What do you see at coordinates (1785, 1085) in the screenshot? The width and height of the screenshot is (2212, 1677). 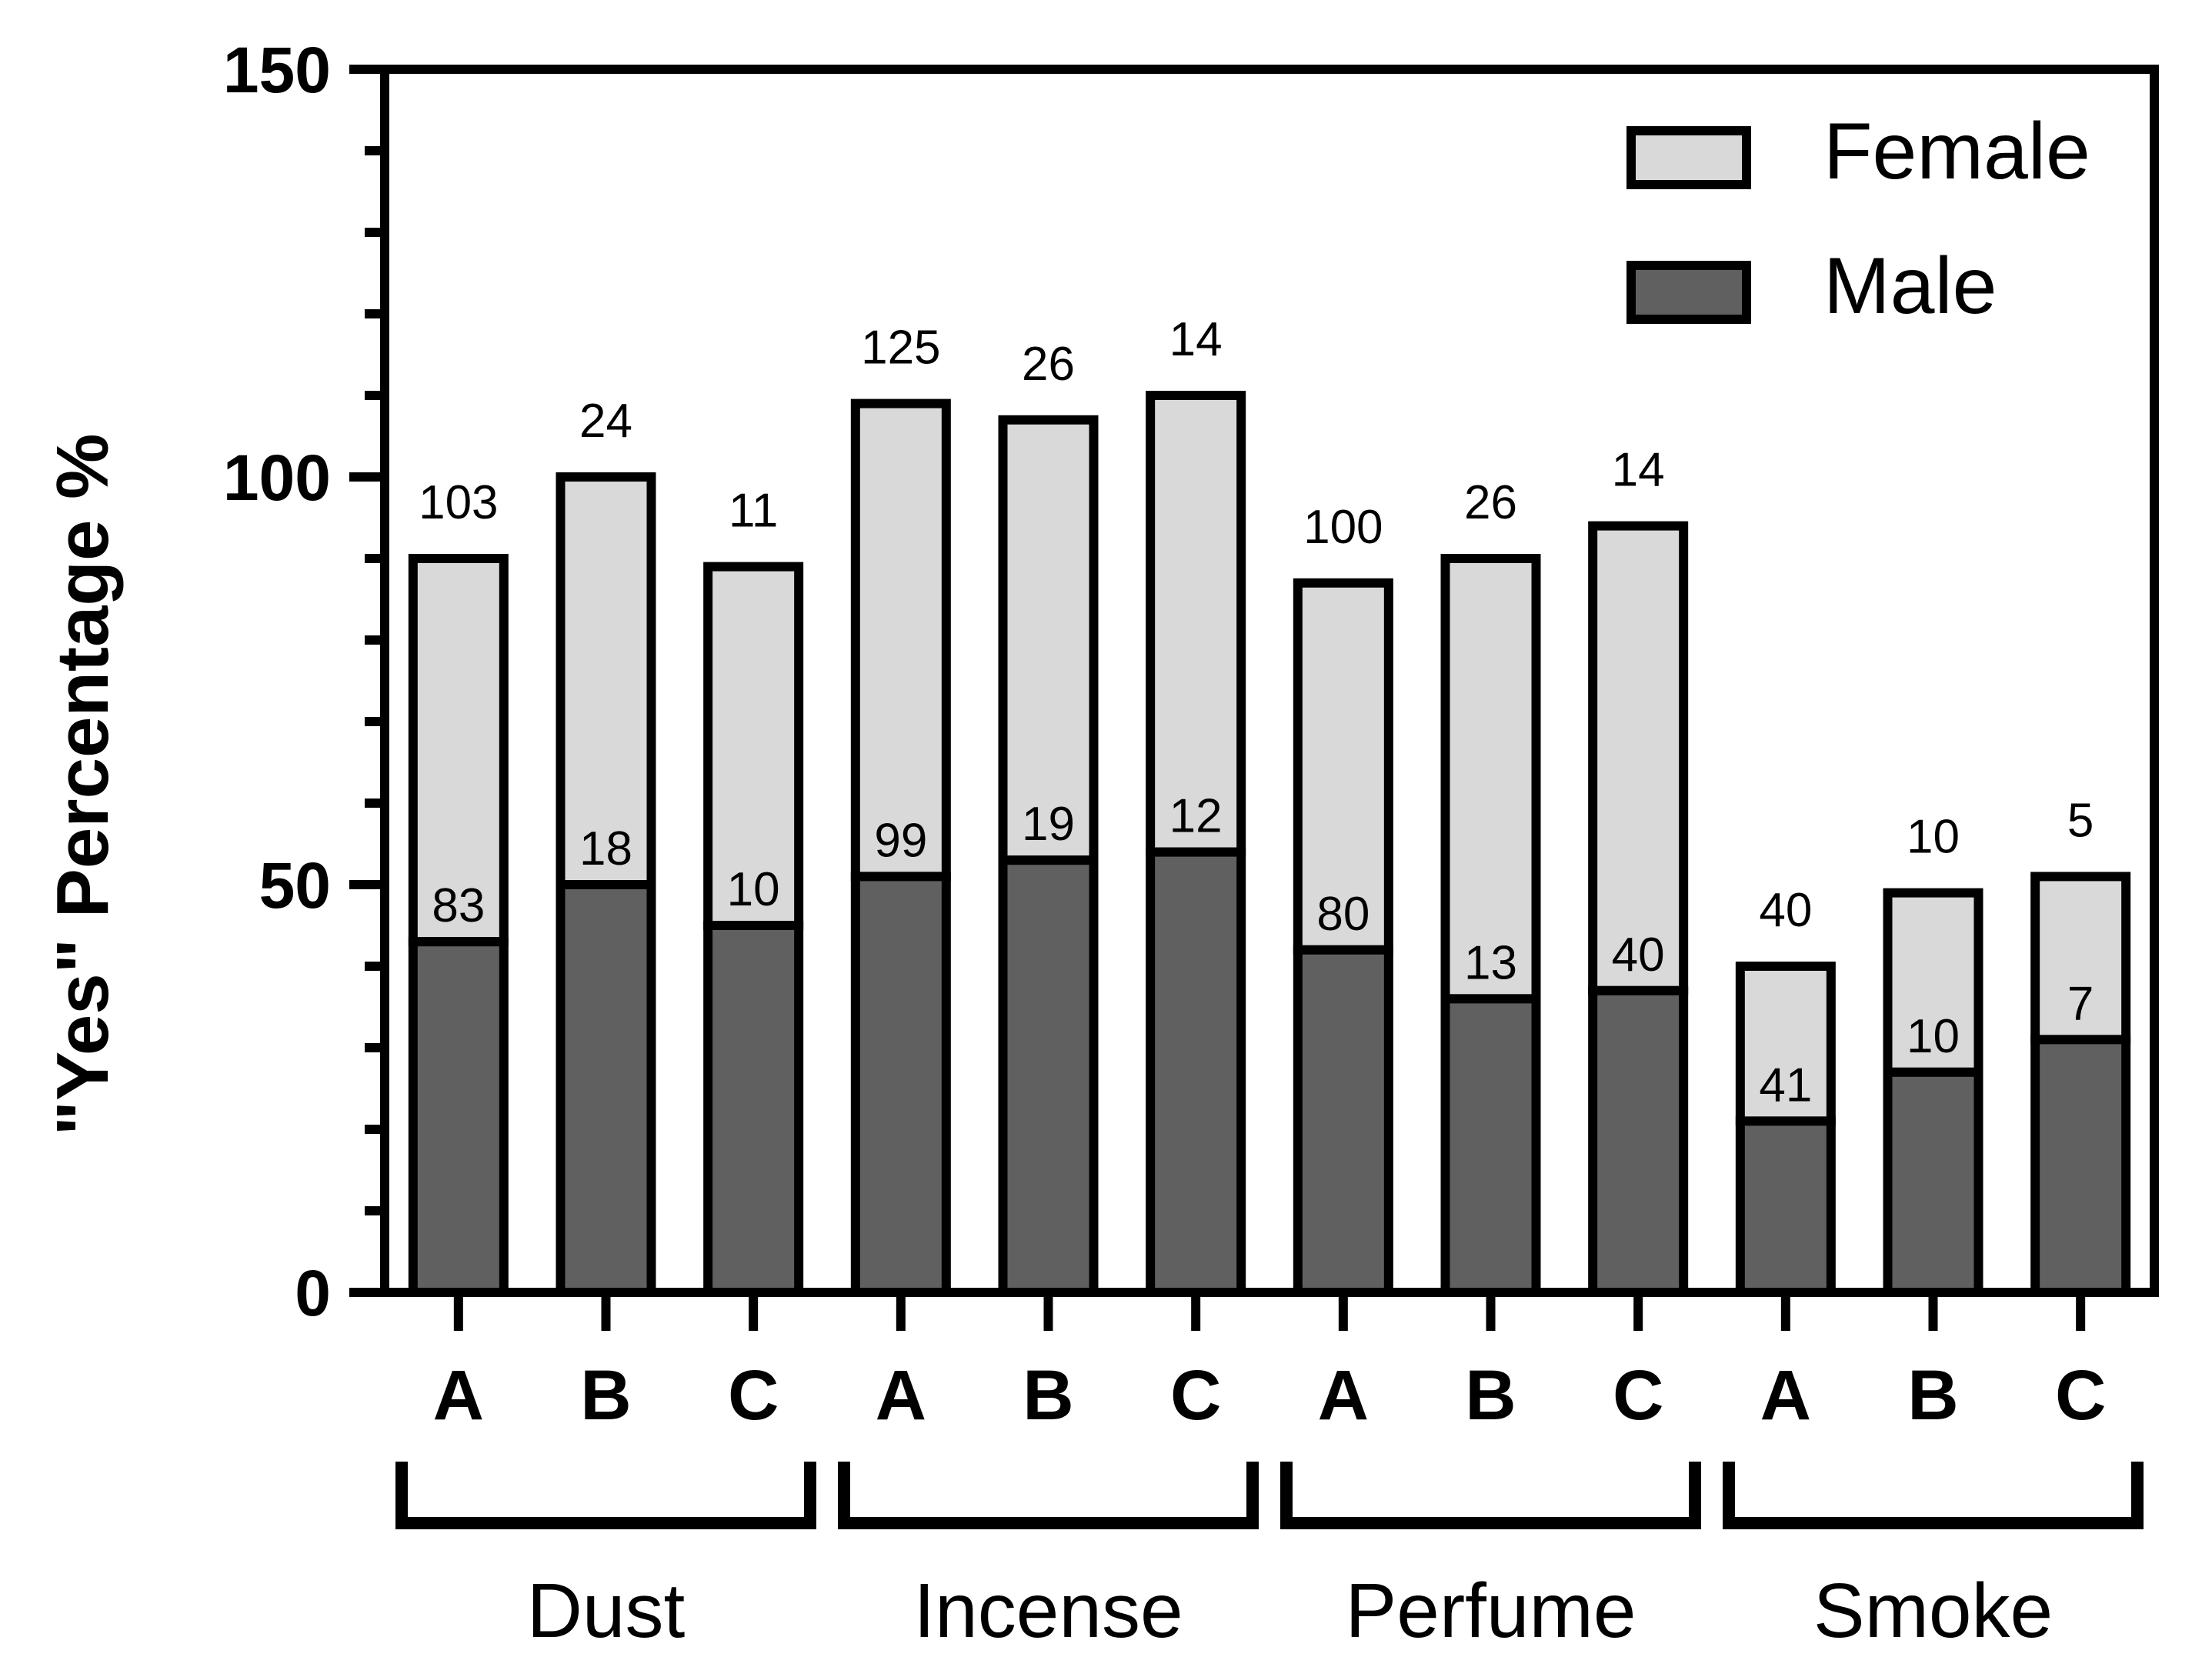 I see `data-label-inner: 41` at bounding box center [1785, 1085].